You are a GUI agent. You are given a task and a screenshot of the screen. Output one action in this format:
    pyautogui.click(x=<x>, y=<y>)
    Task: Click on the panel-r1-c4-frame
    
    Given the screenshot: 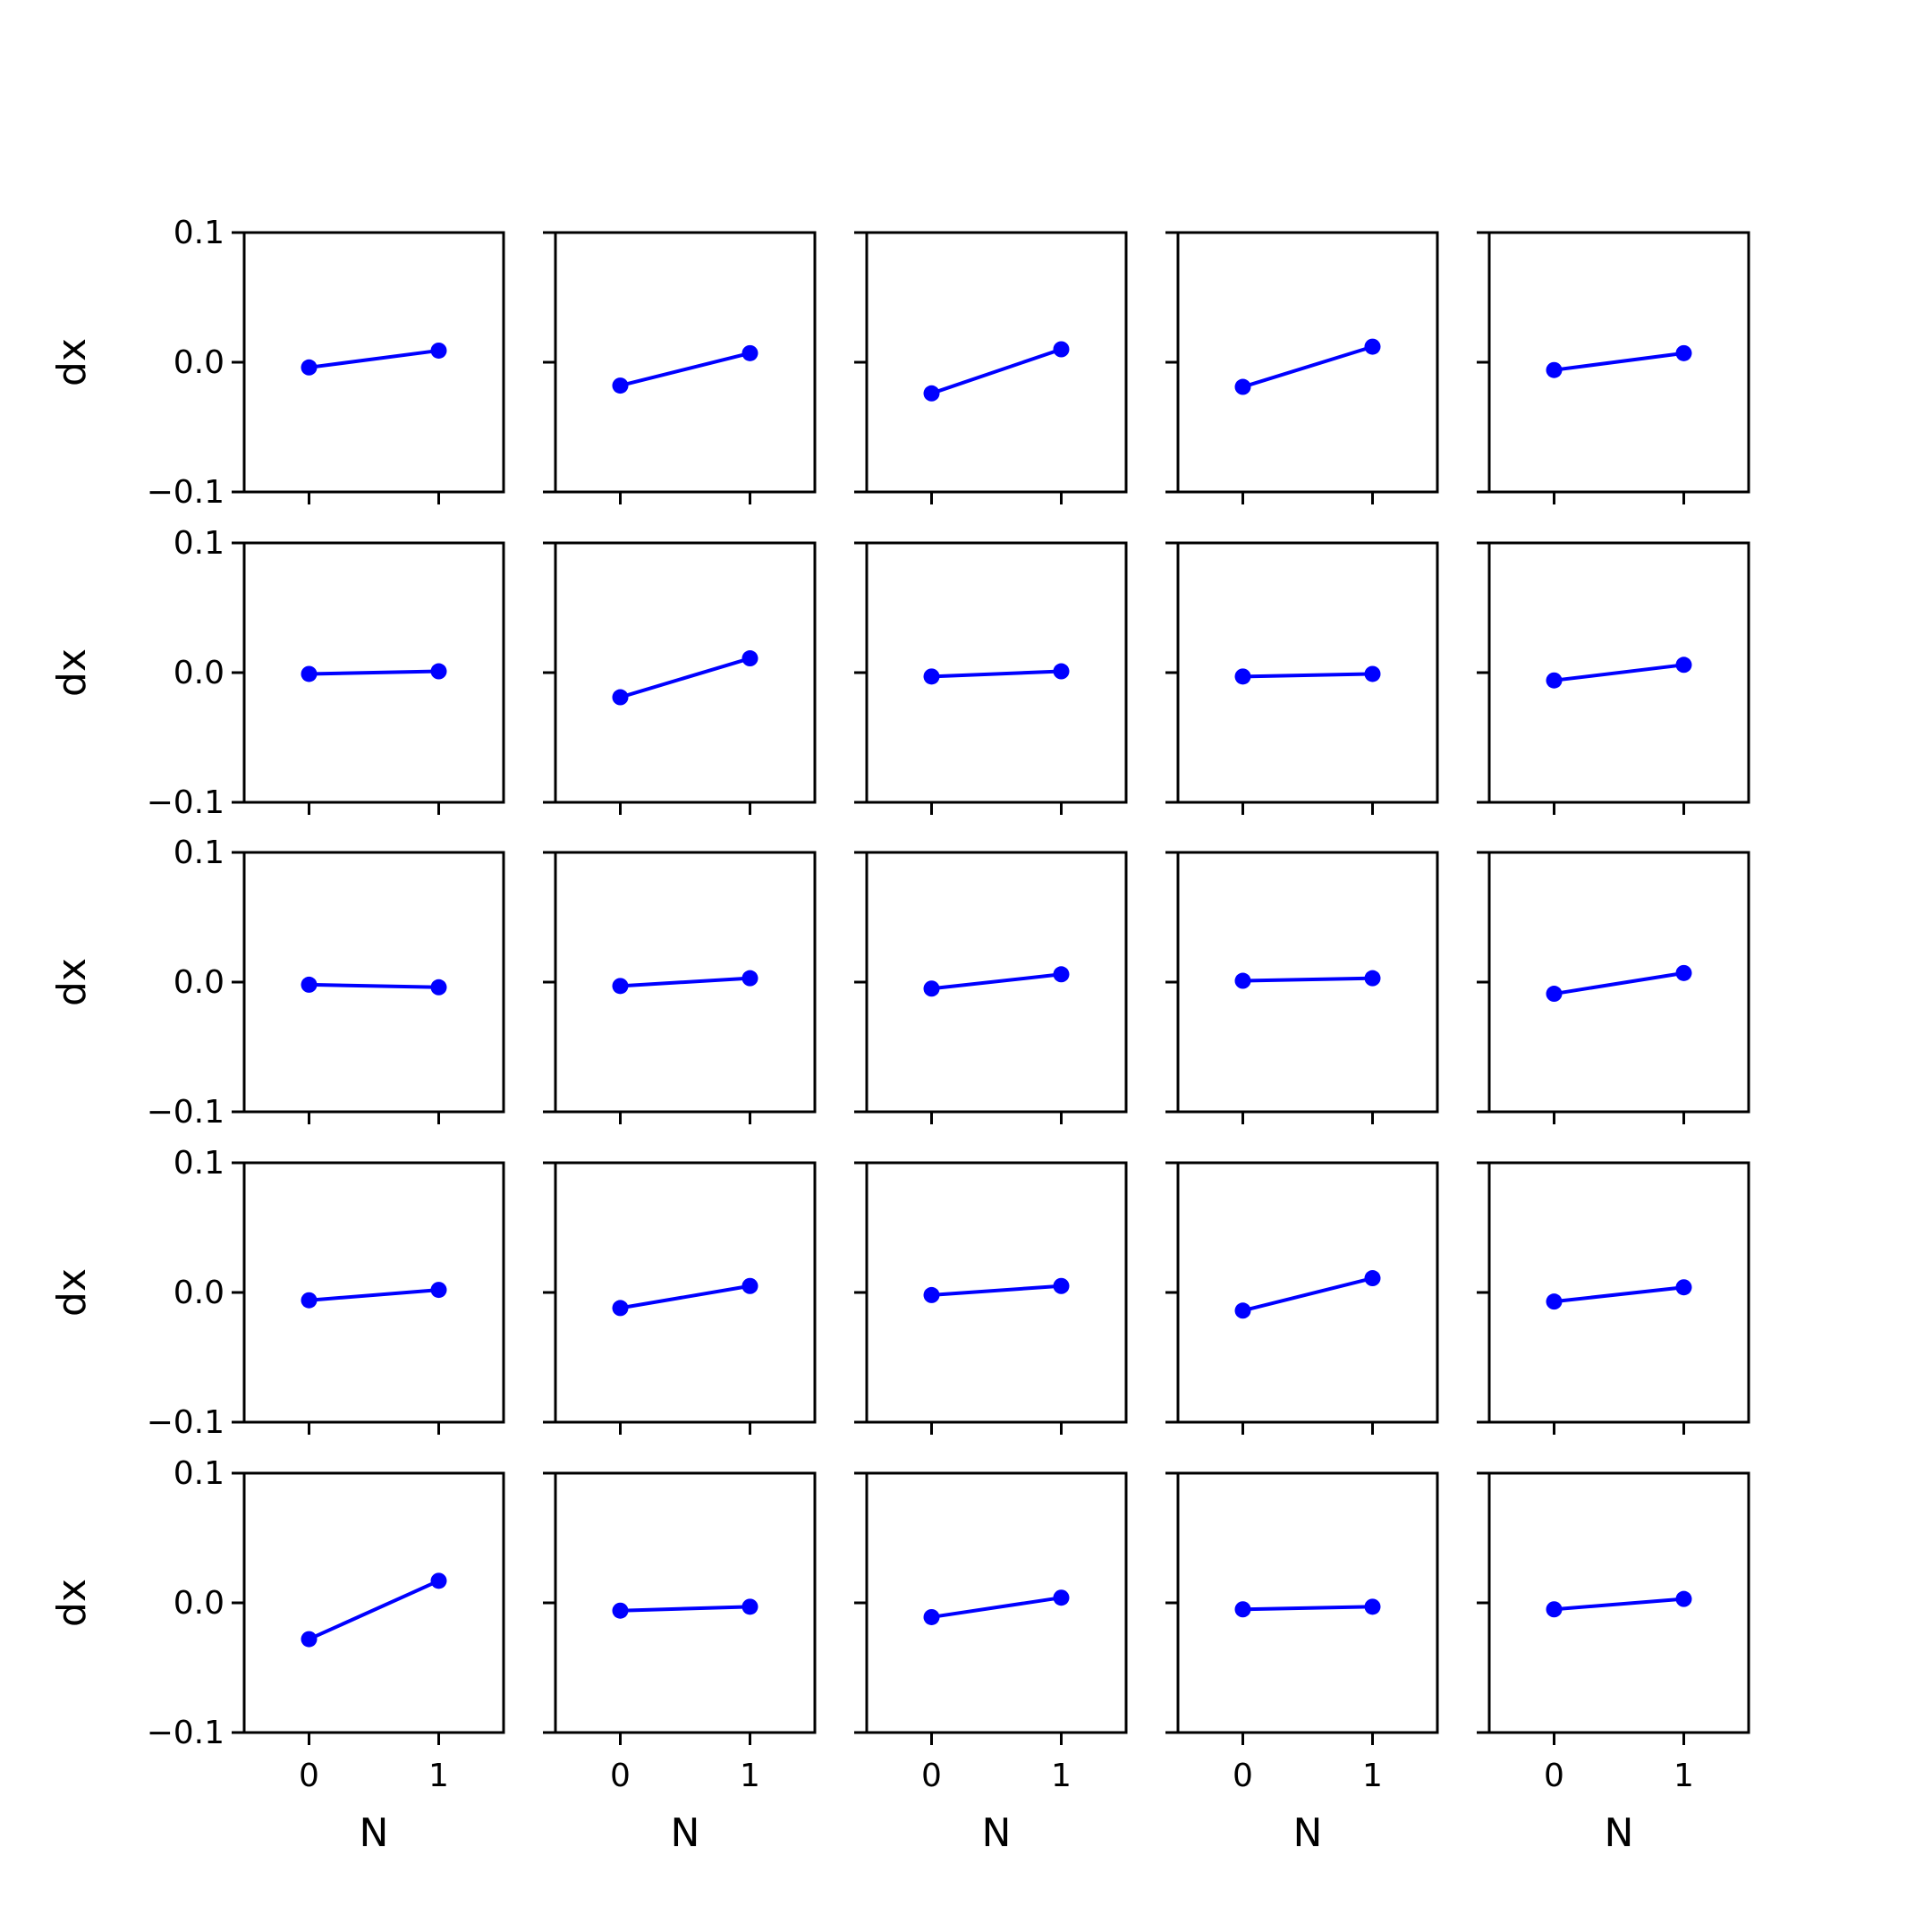 What is the action you would take?
    pyautogui.click(x=1307, y=362)
    